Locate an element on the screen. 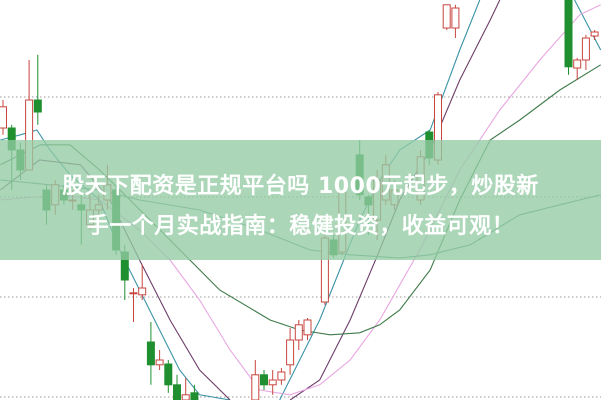 The height and width of the screenshot is (400, 601). headline-line-1: 股天下配资是正规平台吗 1000元起步，炒股新 is located at coordinates (300, 186).